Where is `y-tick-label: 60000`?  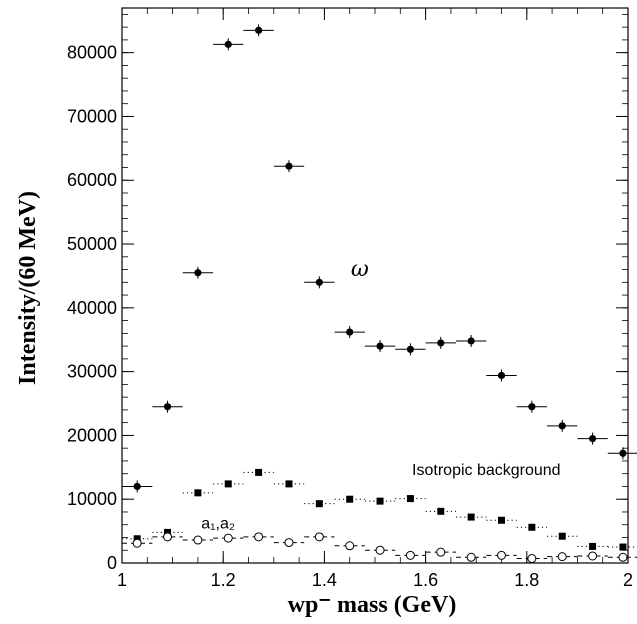 y-tick-label: 60000 is located at coordinates (92, 180).